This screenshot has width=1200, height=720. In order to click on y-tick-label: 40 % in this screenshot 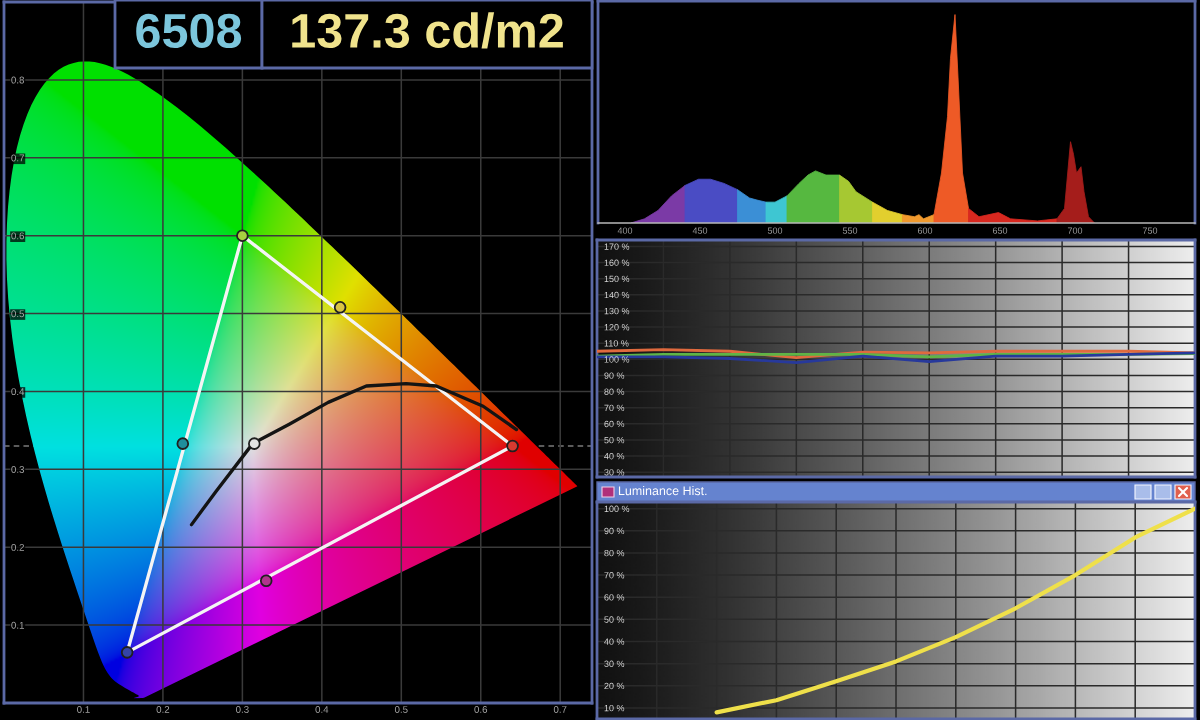, I will do `click(614, 641)`.